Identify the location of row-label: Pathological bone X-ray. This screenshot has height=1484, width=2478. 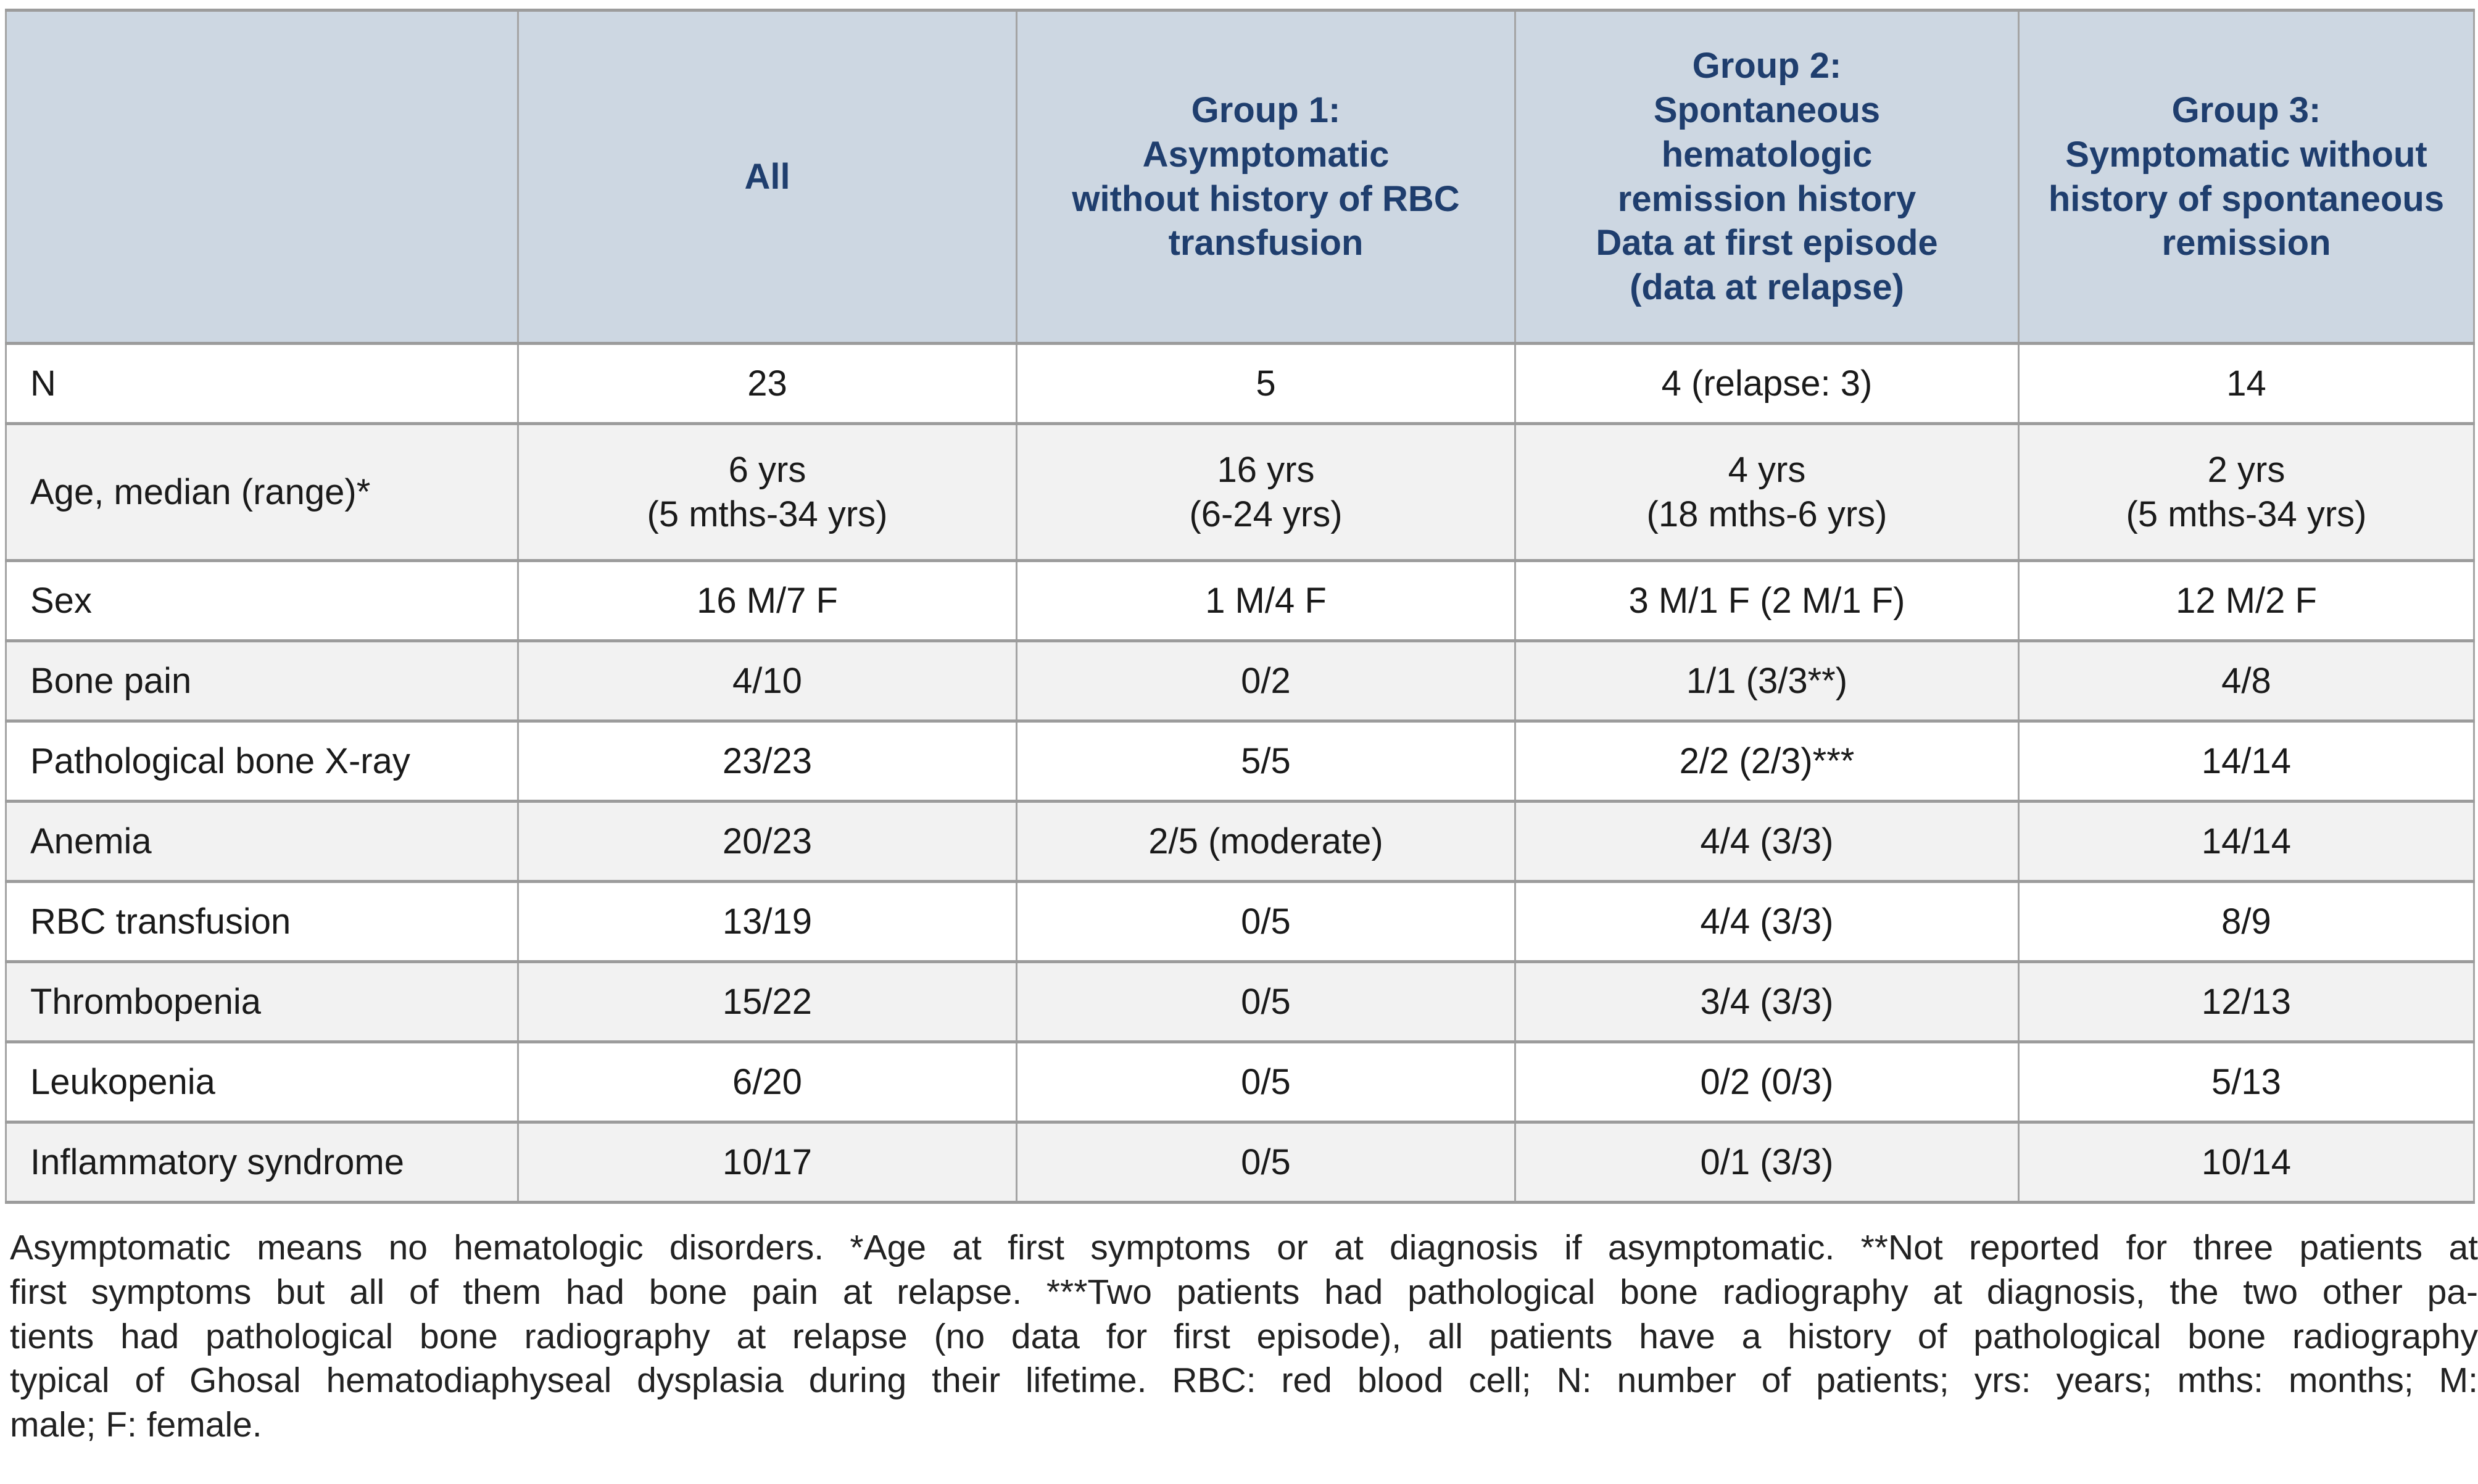
(262, 761).